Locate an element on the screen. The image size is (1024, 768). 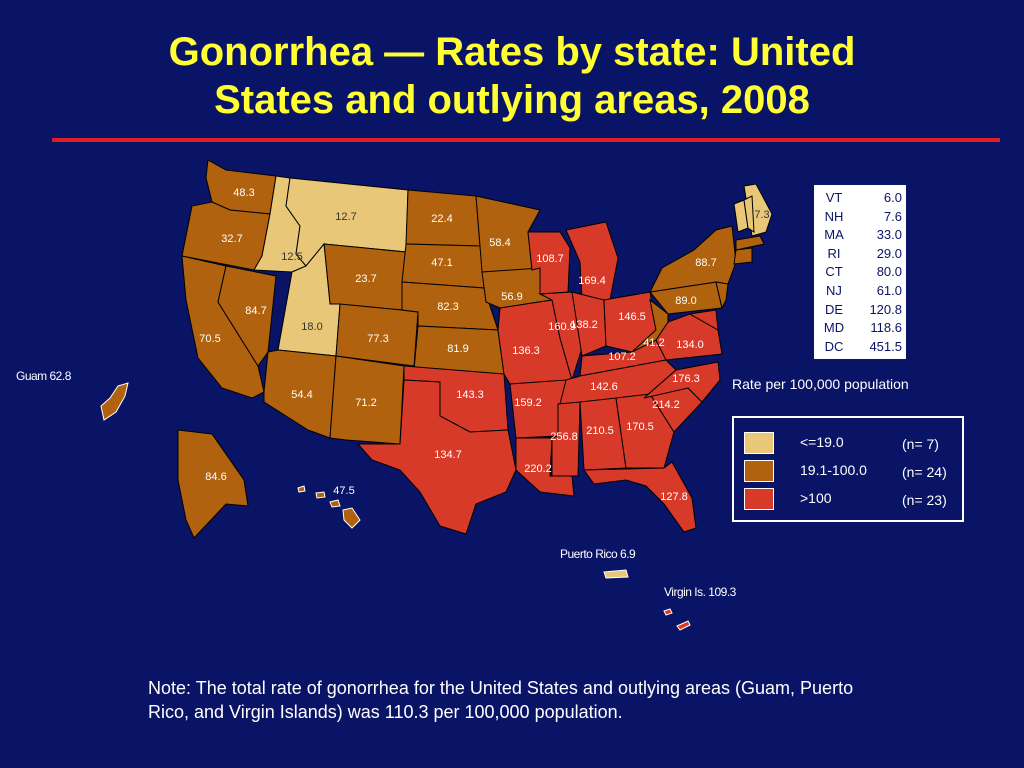
state-rate-label-ks: 81.9 is located at coordinates (457, 349).